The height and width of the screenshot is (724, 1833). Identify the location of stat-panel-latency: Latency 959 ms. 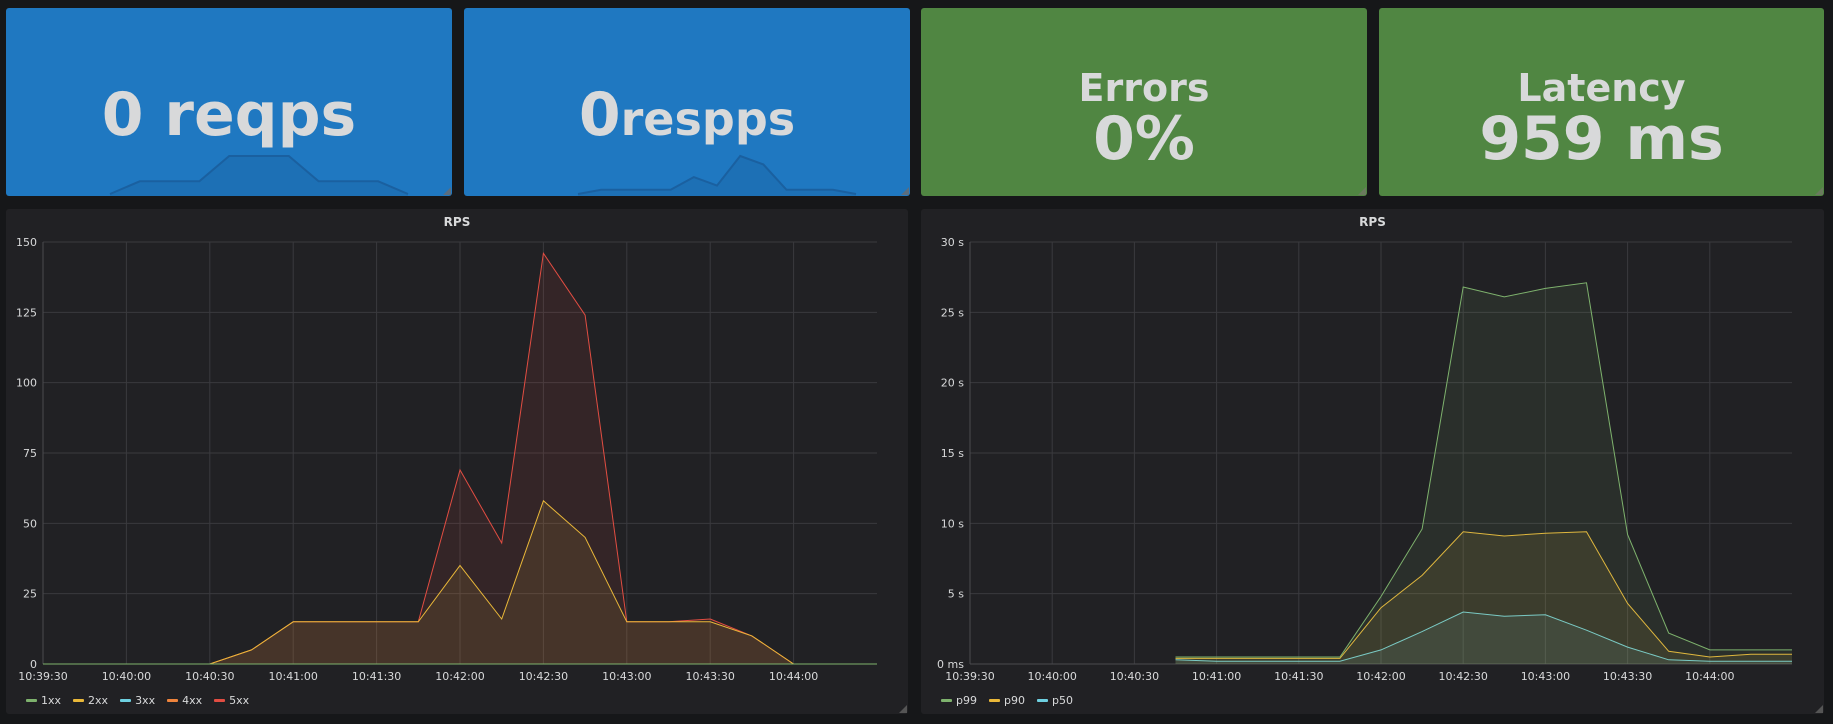
(1601, 102).